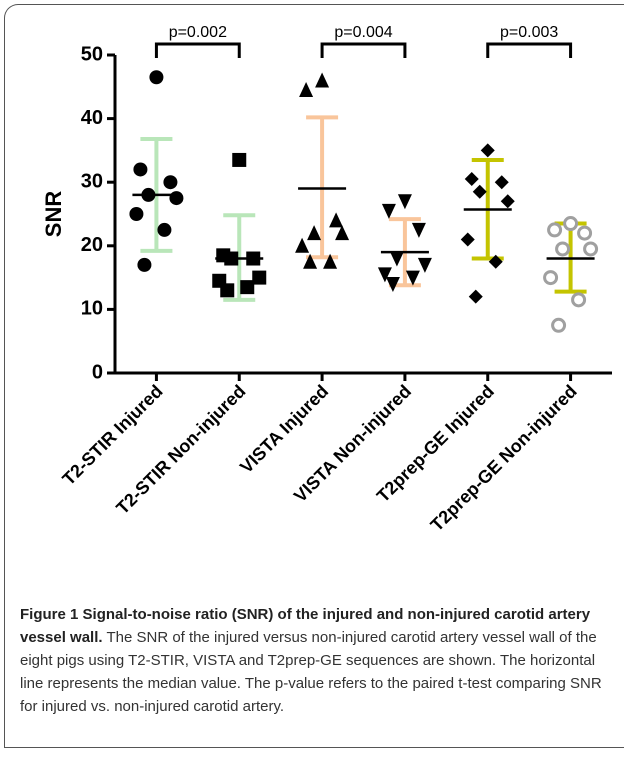 This screenshot has height=761, width=624. I want to click on y-tick-label: 40, so click(92, 118).